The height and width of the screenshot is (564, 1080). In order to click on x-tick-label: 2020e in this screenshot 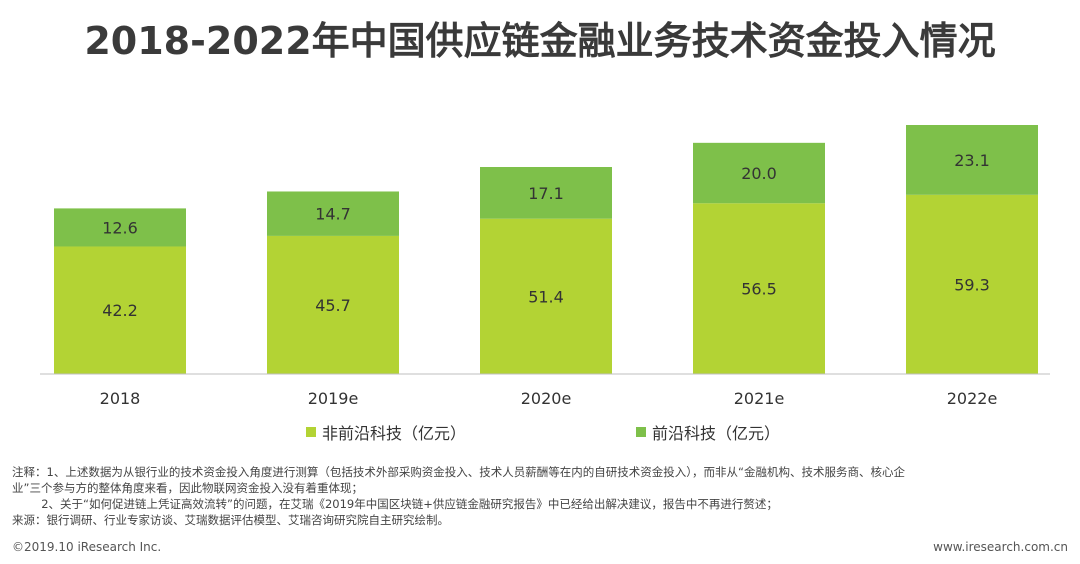, I will do `click(546, 398)`.